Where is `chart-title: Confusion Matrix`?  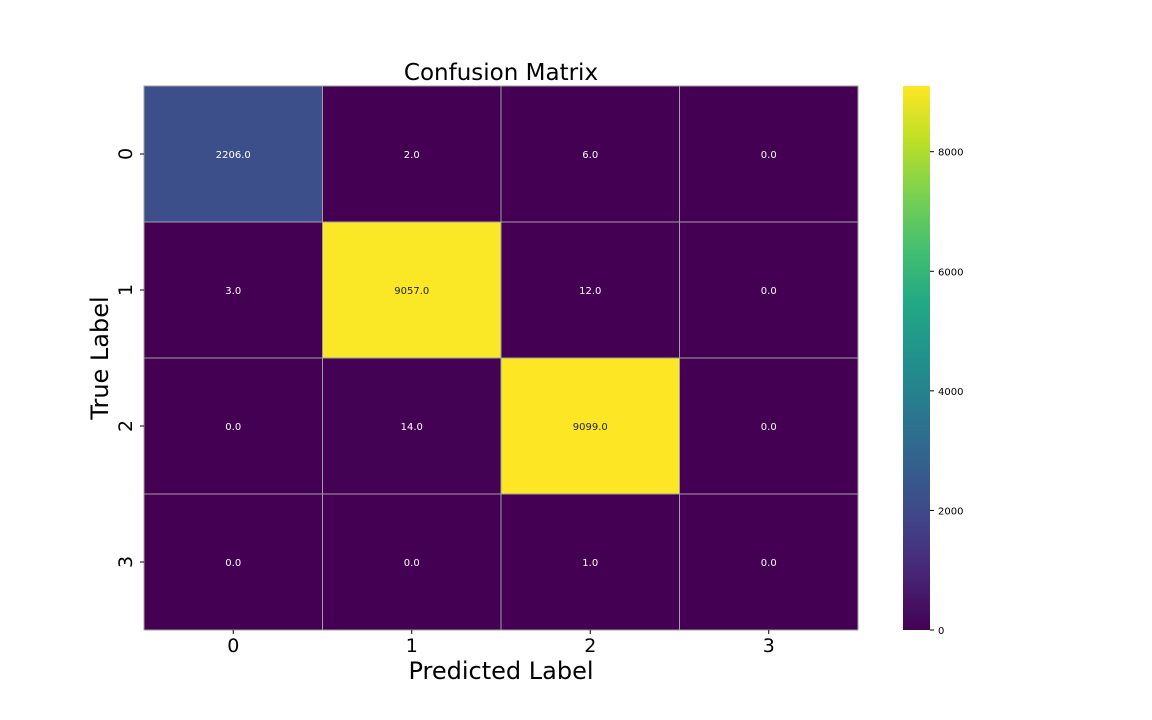 chart-title: Confusion Matrix is located at coordinates (501, 73).